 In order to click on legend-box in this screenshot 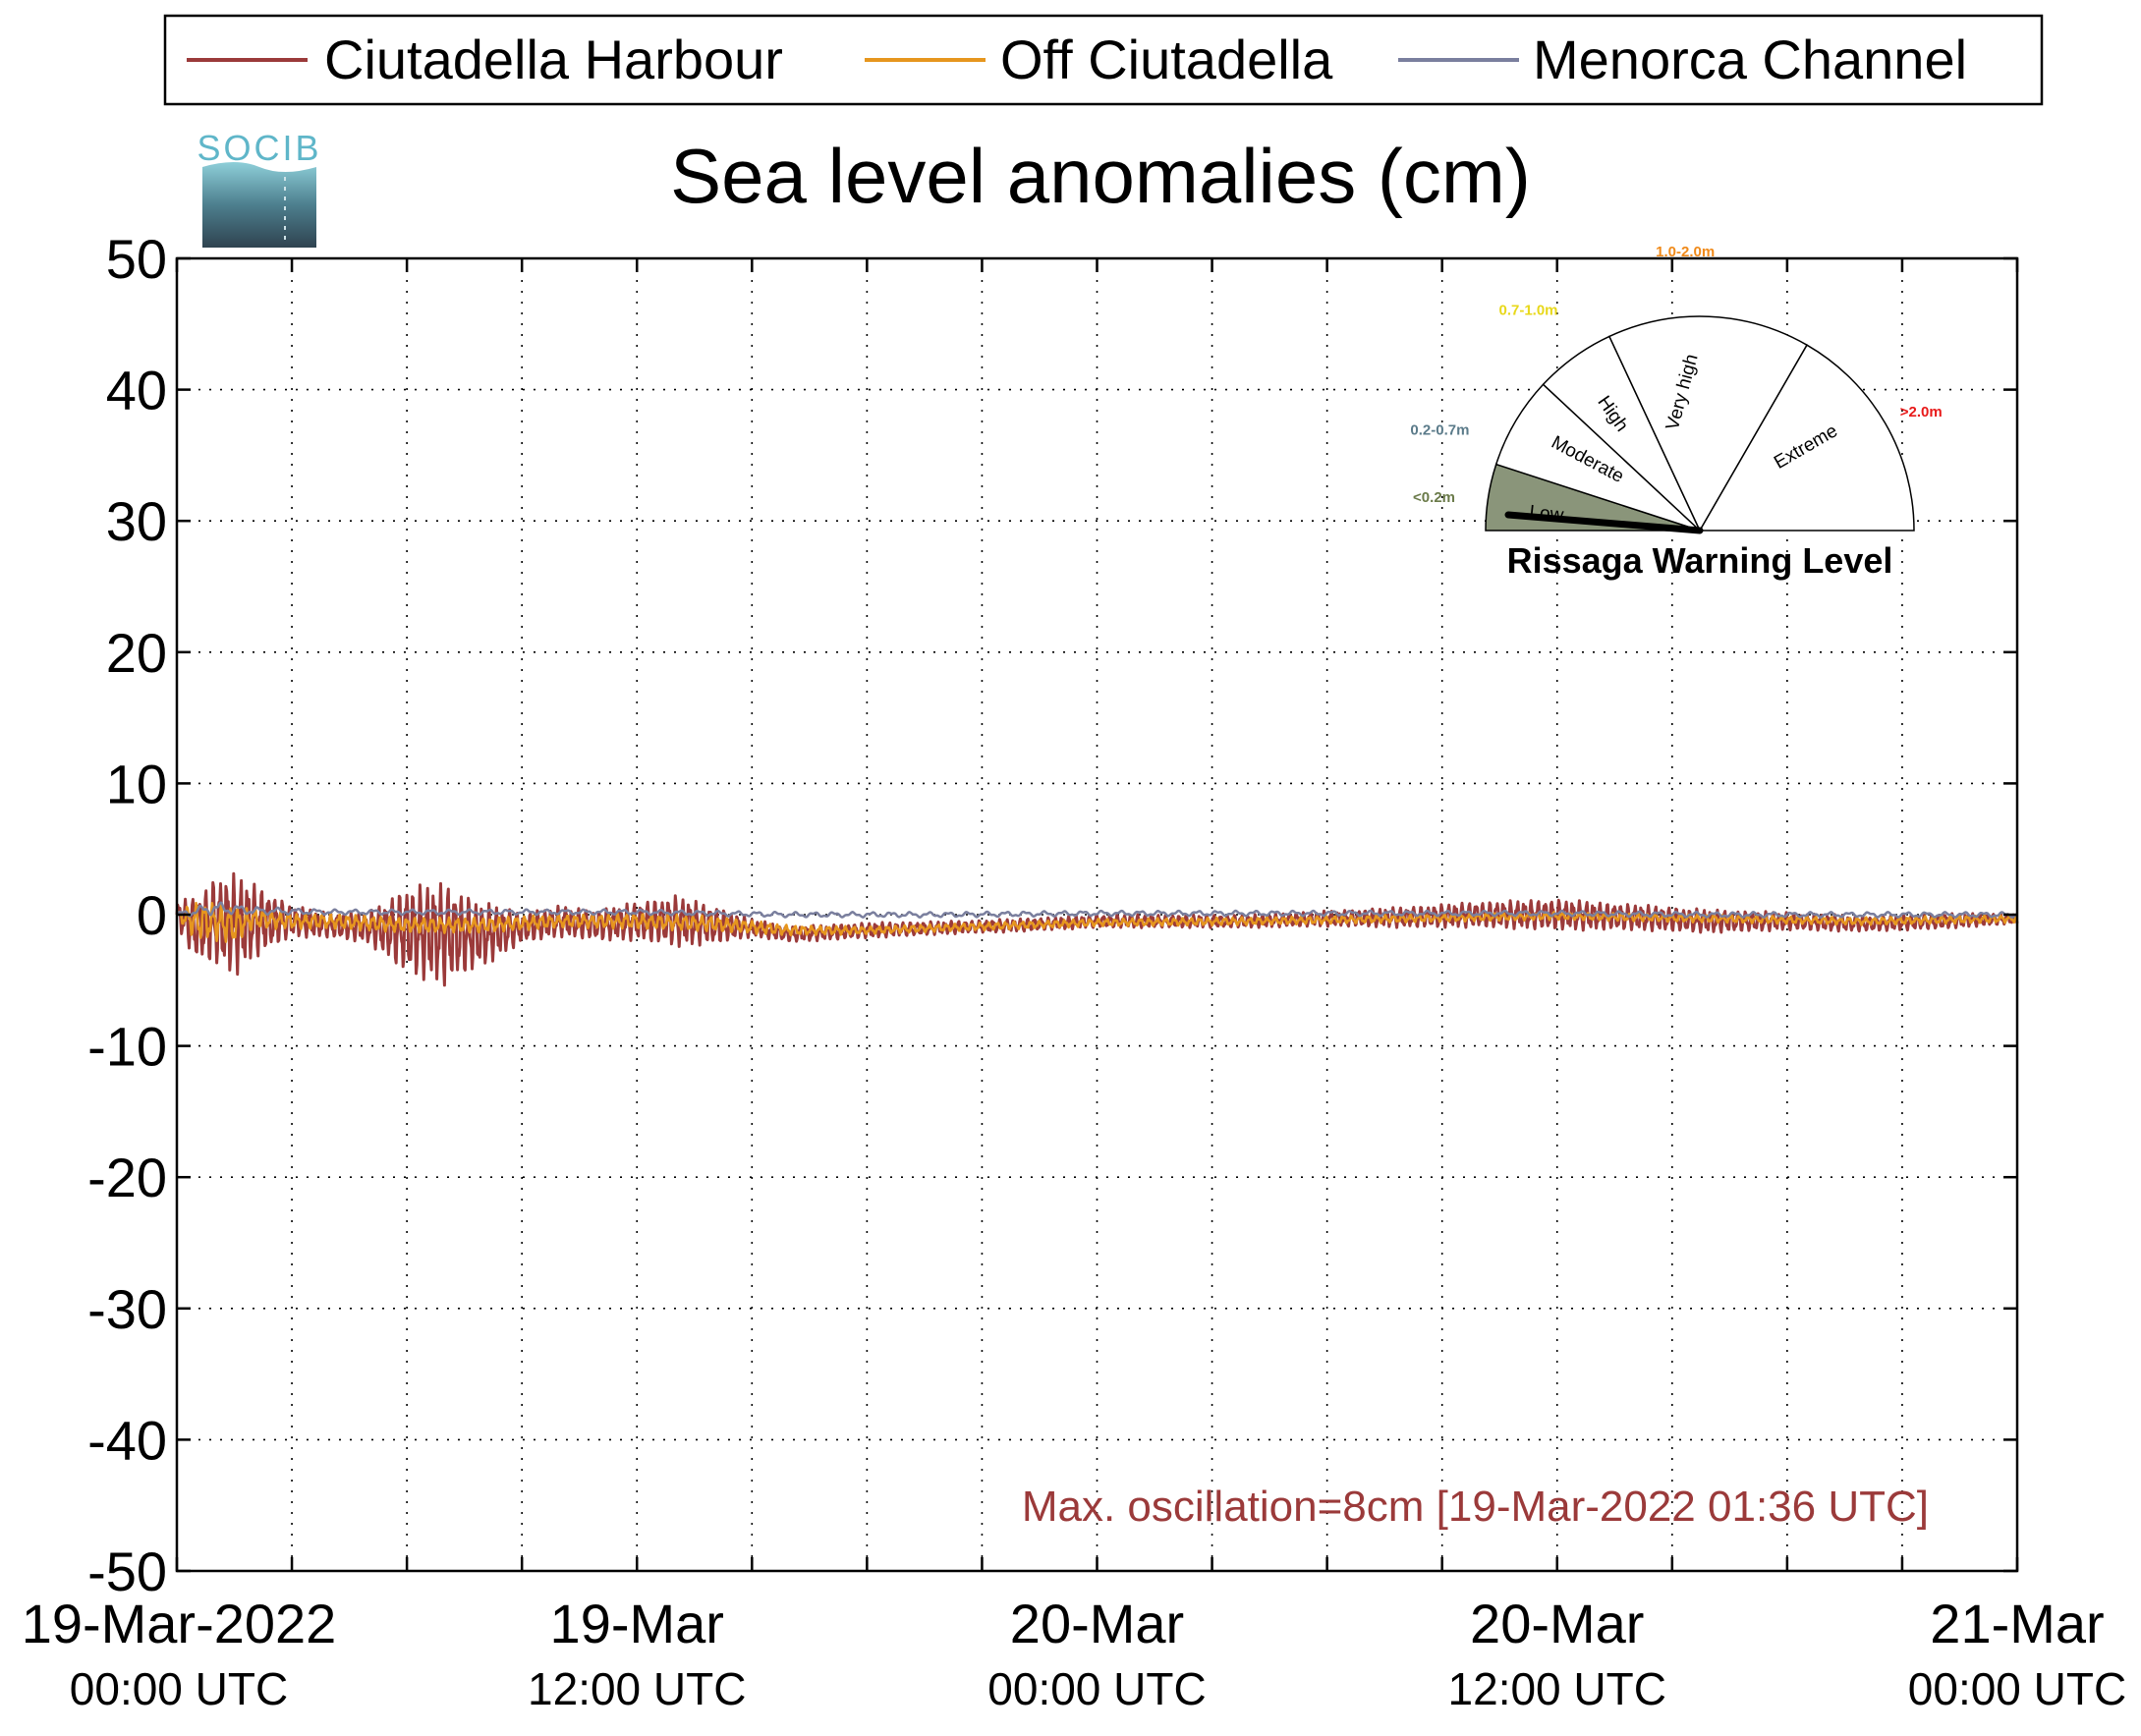, I will do `click(1103, 60)`.